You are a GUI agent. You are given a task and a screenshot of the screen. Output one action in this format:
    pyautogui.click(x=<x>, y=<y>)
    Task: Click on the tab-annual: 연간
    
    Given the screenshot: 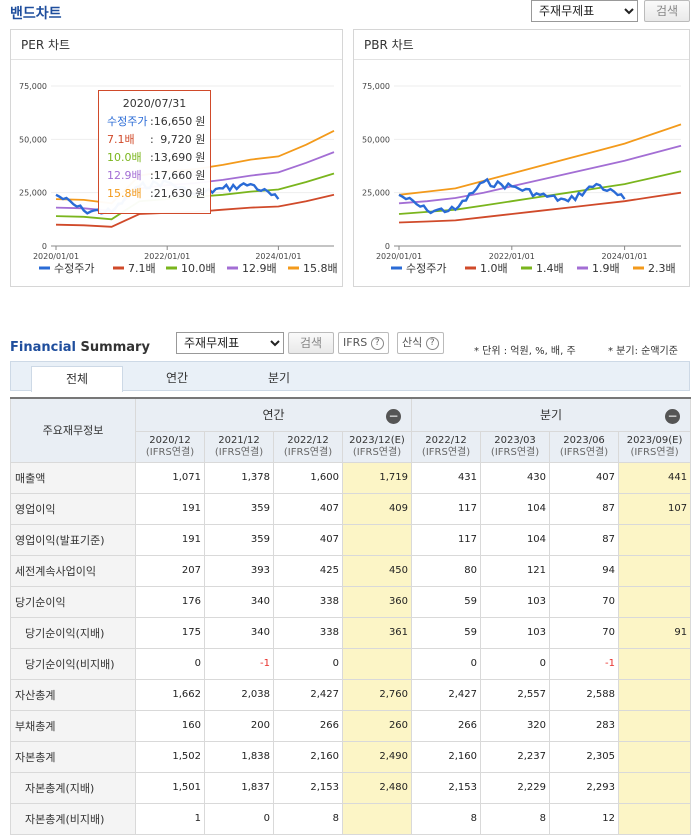 What is the action you would take?
    pyautogui.click(x=177, y=378)
    